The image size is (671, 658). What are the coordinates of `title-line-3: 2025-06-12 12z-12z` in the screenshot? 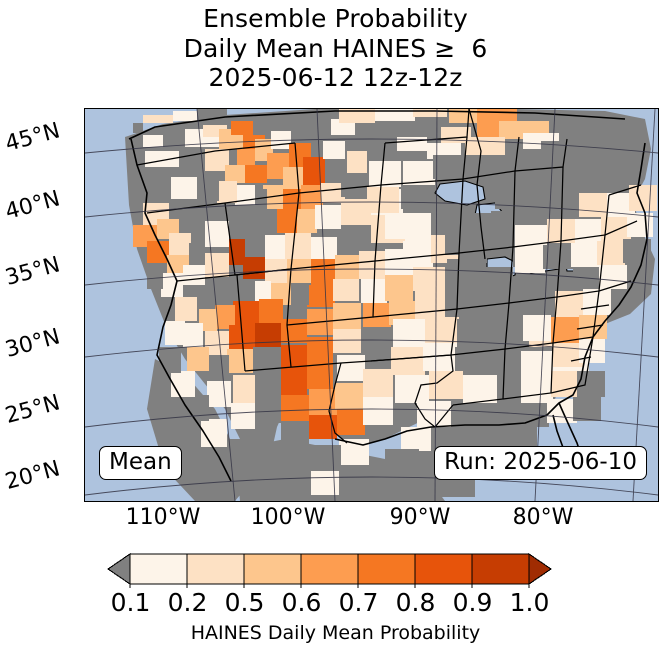 It's located at (335, 77).